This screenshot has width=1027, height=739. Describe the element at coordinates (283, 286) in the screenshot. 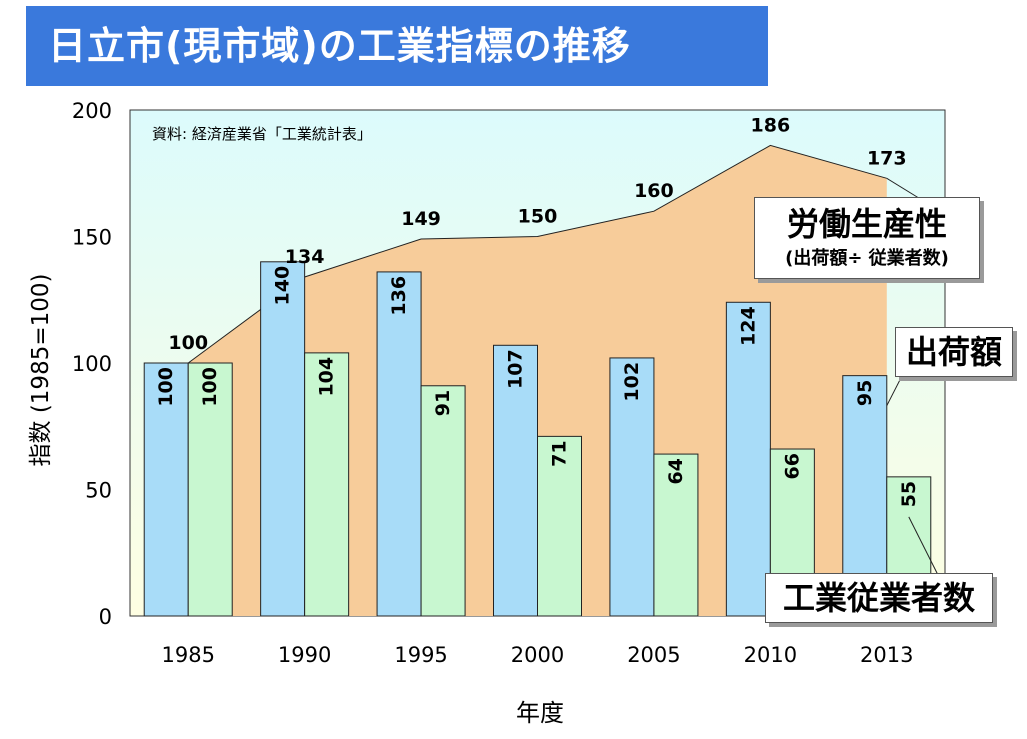

I see `shipment-value-label-1990: 140` at that location.